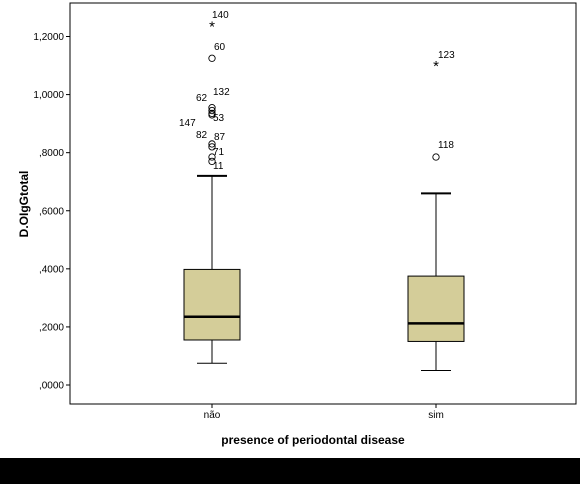  I want to click on outlier-id-label: 53, so click(219, 118).